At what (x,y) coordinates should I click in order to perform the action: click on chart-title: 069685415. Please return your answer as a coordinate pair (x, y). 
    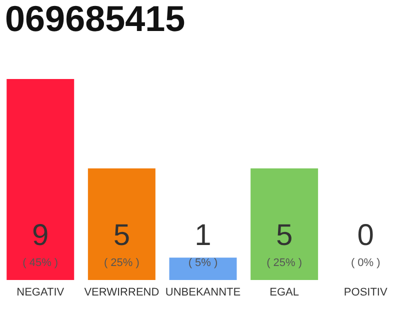
    Looking at the image, I should click on (95, 19).